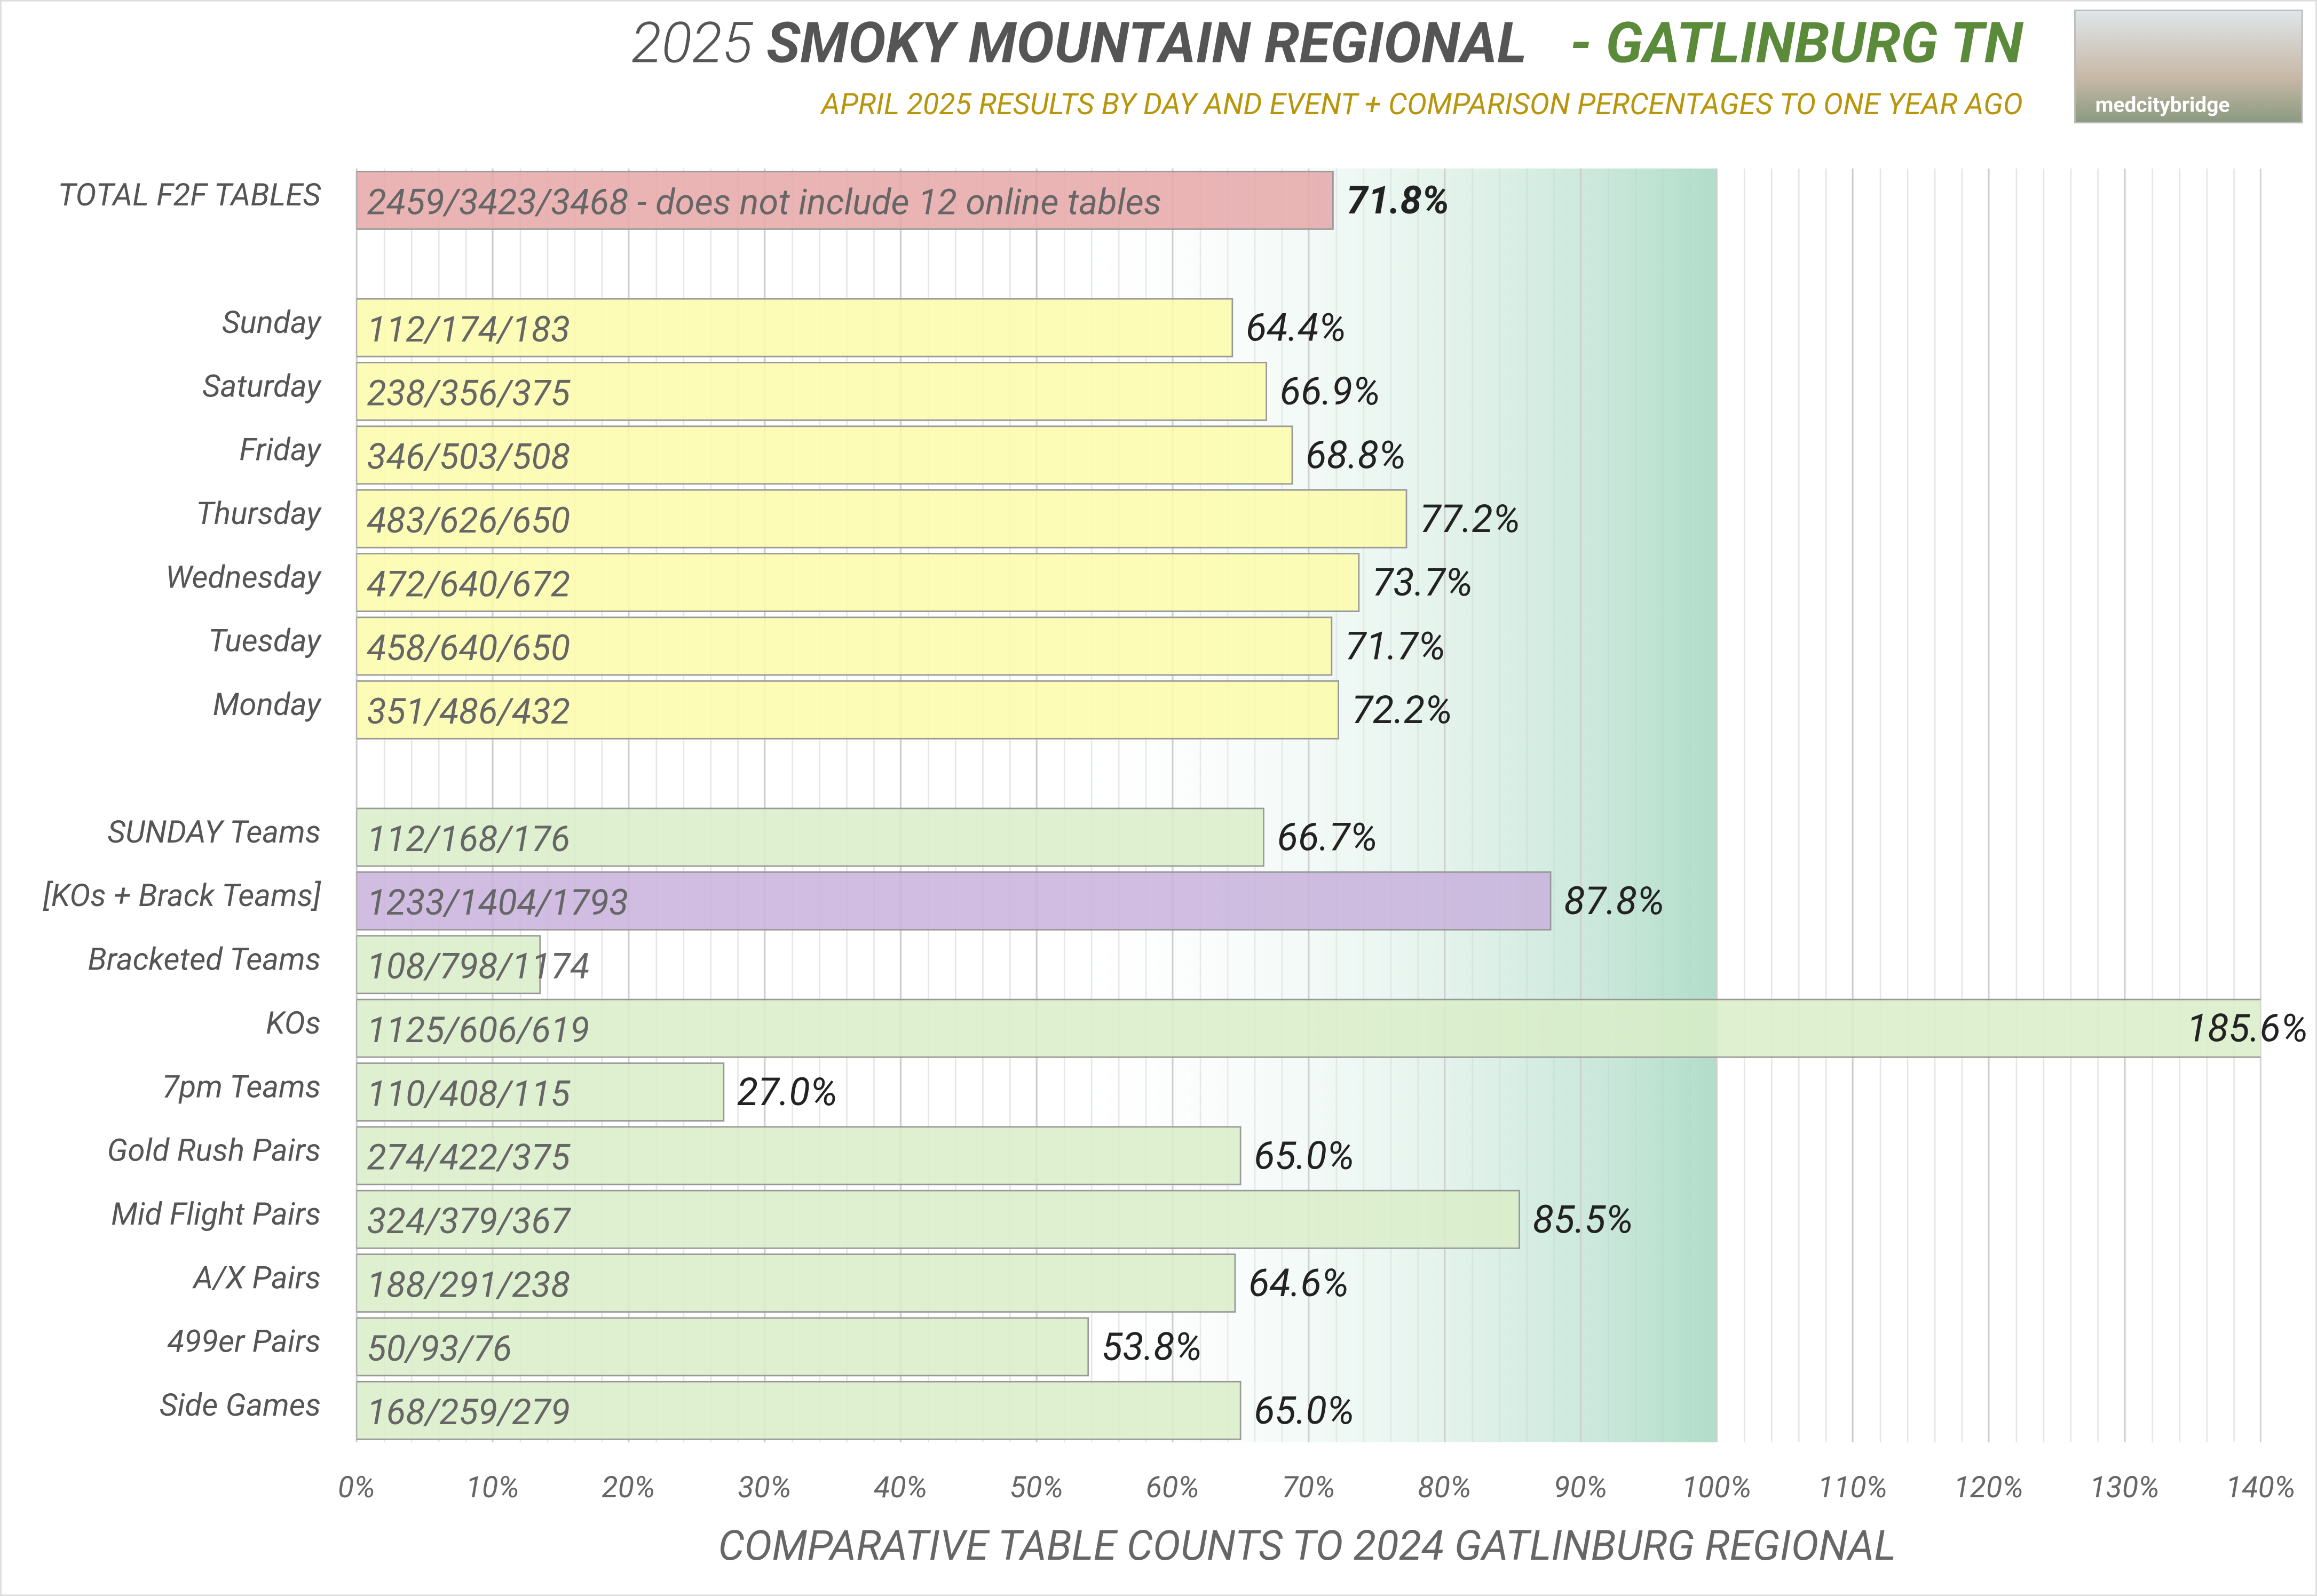 The image size is (2317, 1596). What do you see at coordinates (1152, 1347) in the screenshot?
I see `value-label: 53.8%` at bounding box center [1152, 1347].